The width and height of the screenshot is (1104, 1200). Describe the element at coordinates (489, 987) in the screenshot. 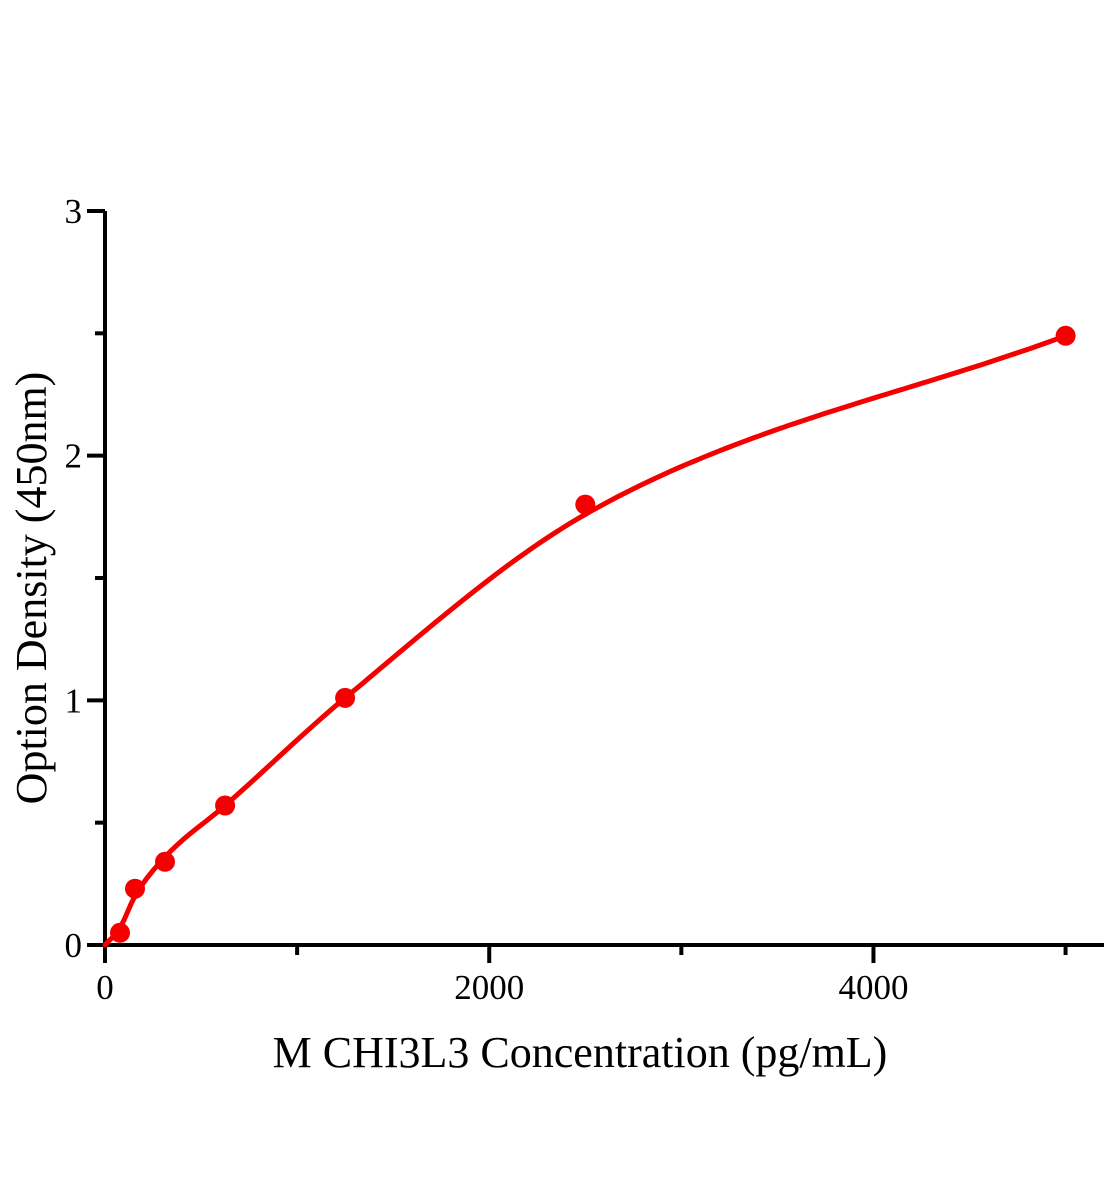

I see `x-tick-label: 2000` at that location.